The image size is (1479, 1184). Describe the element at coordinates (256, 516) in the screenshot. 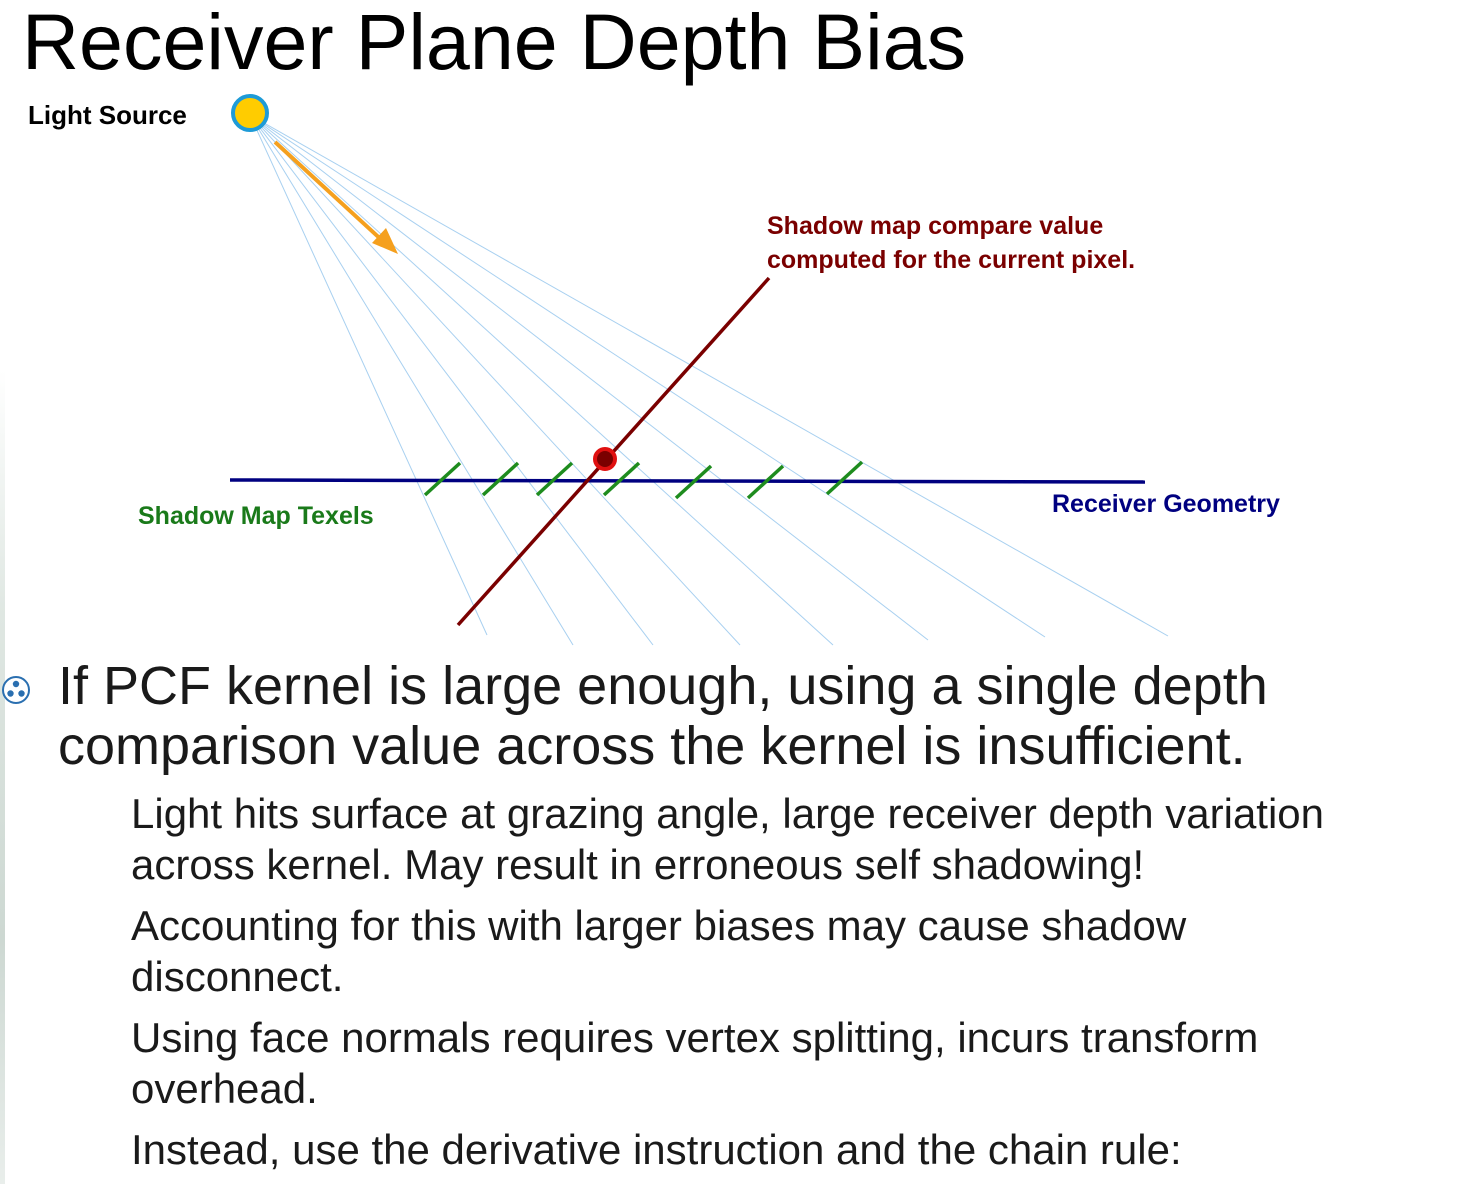

I see `shadow-map-texels-label: Shadow Map Texels` at that location.